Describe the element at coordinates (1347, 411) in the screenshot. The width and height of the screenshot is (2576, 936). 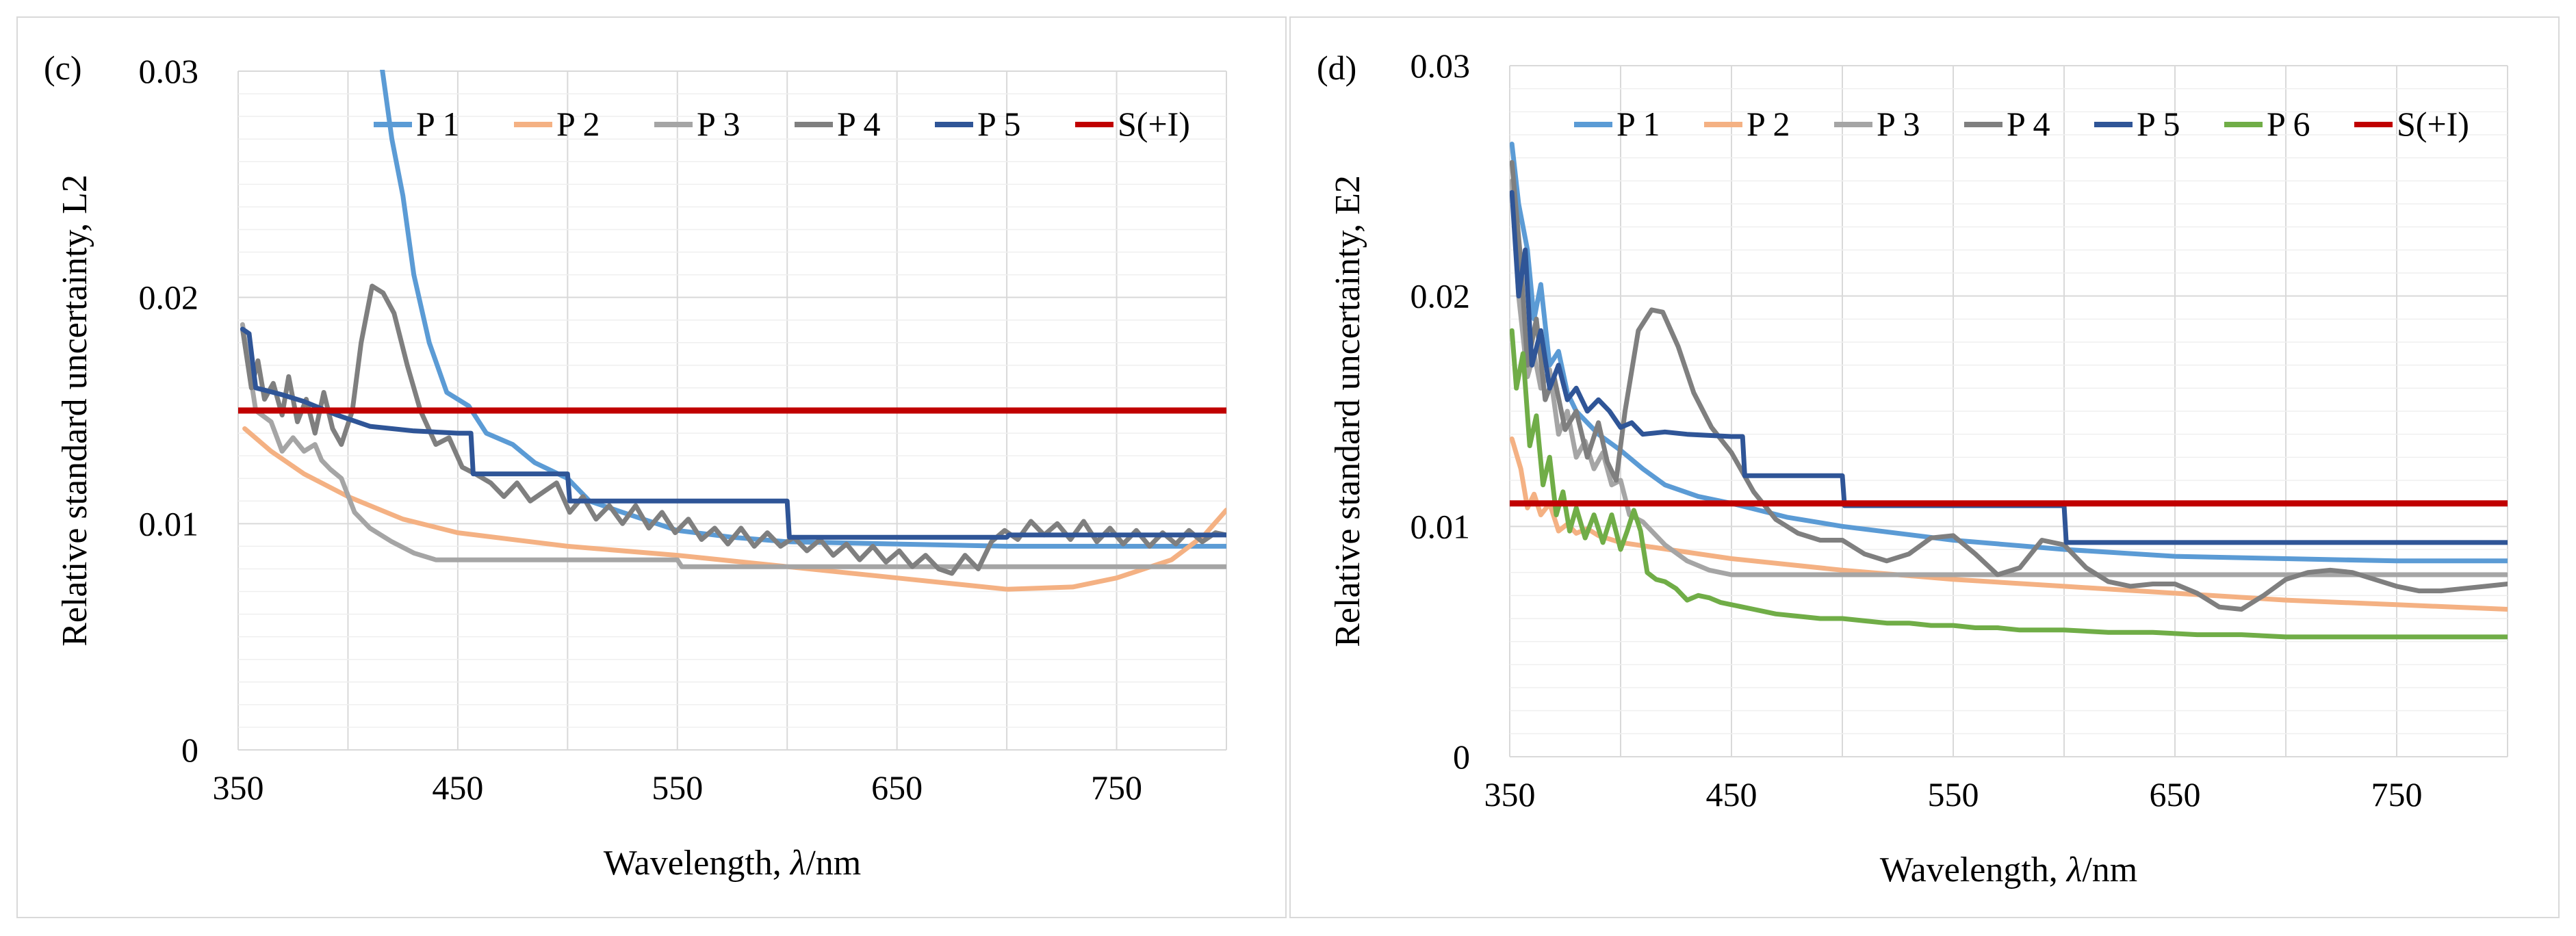
I see `y-axis-label: Relative standard uncertainty, E2` at that location.